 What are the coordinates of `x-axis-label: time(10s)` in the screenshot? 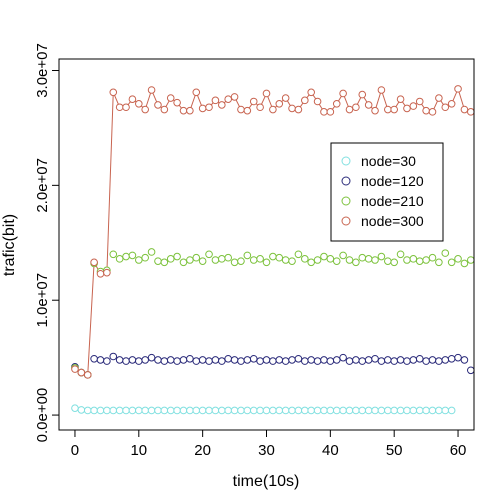 It's located at (266, 481).